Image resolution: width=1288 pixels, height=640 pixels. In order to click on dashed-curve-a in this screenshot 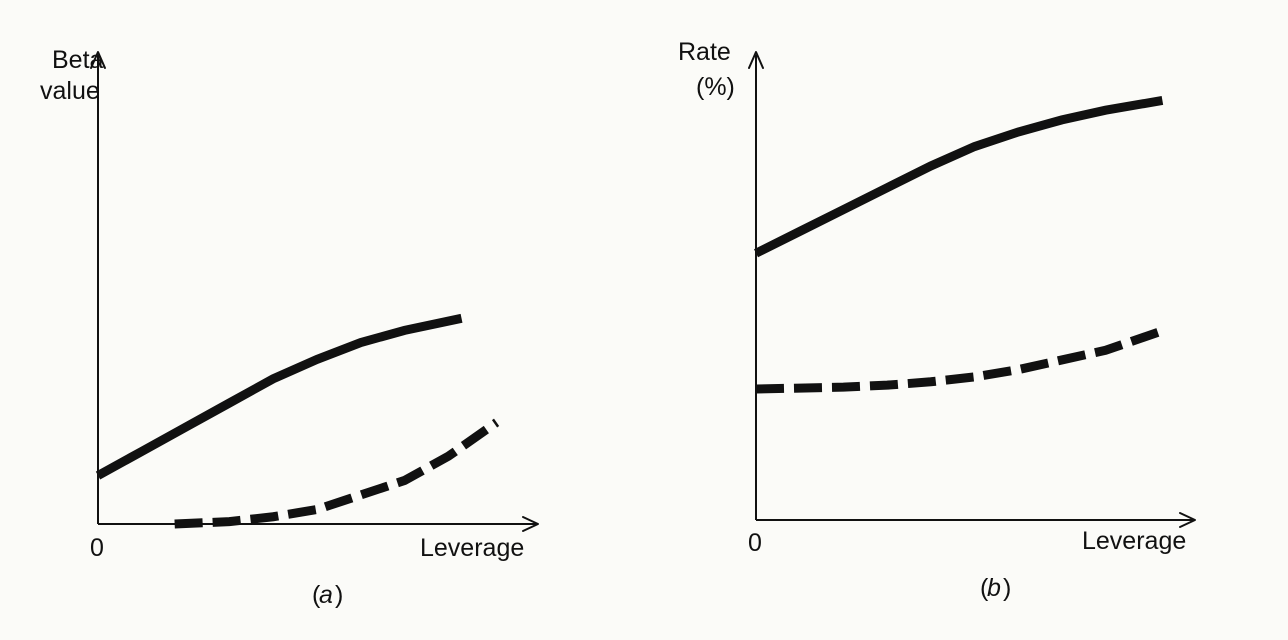, I will do `click(337, 473)`.